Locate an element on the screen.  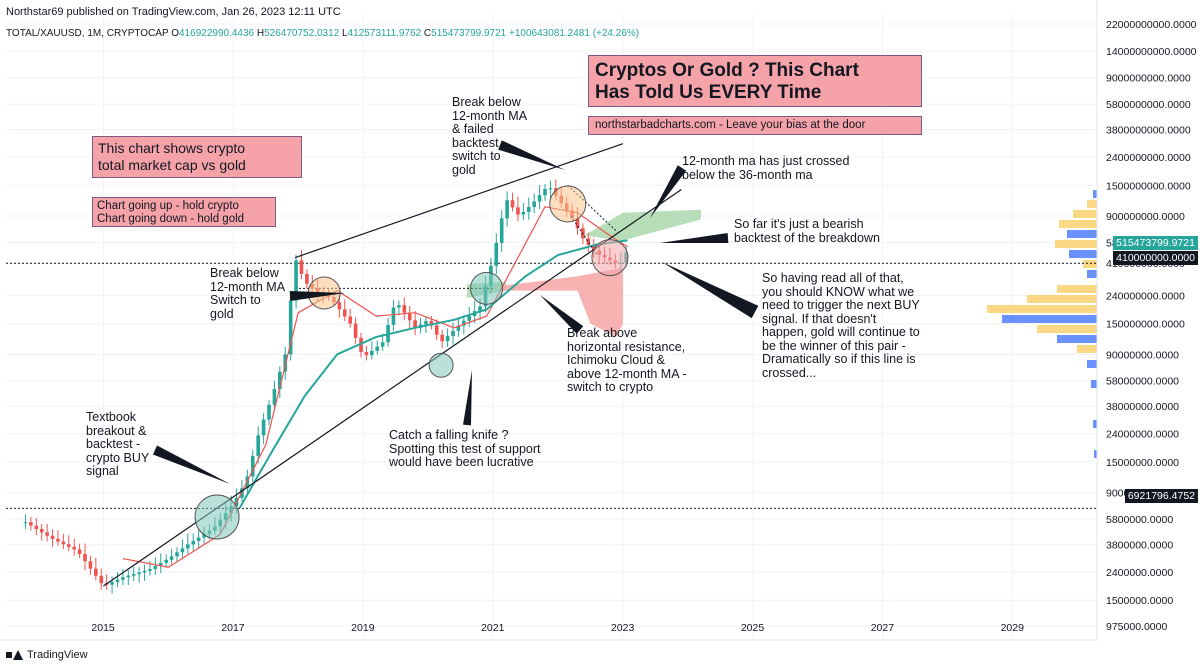
y-tick-label: 3800000000.0000 is located at coordinates (1148, 131).